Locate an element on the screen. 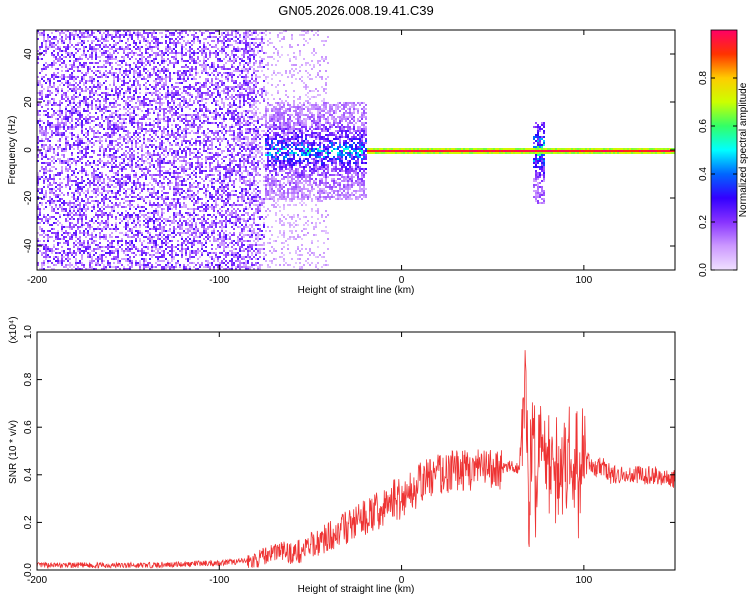  colorbar-ticks: 0.0 0.2 0.4 0.6 0.8 is located at coordinates (717, 174).